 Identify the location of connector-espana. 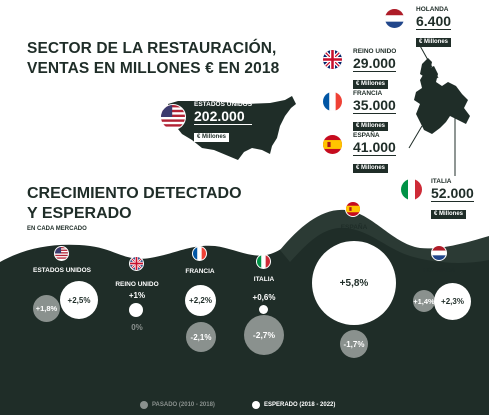
(415, 137).